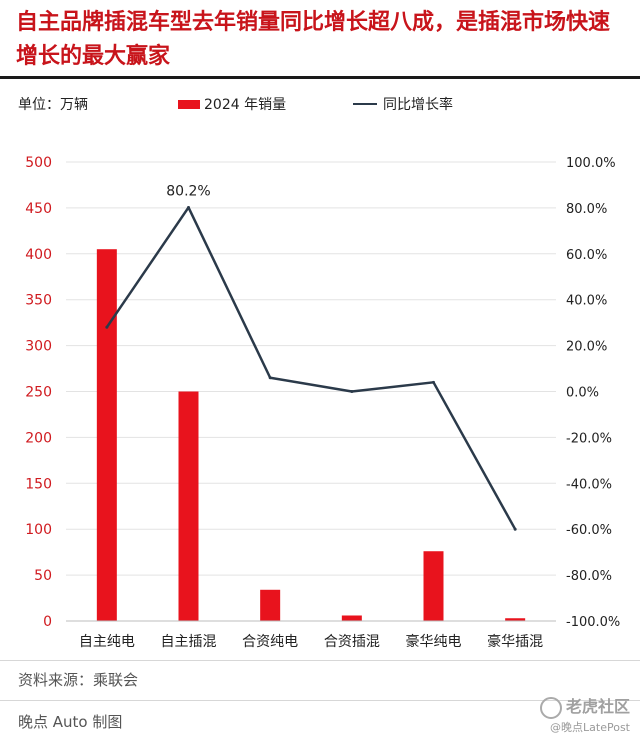 The height and width of the screenshot is (739, 640). I want to click on right-axis-tick-label: 80.0%, so click(586, 209).